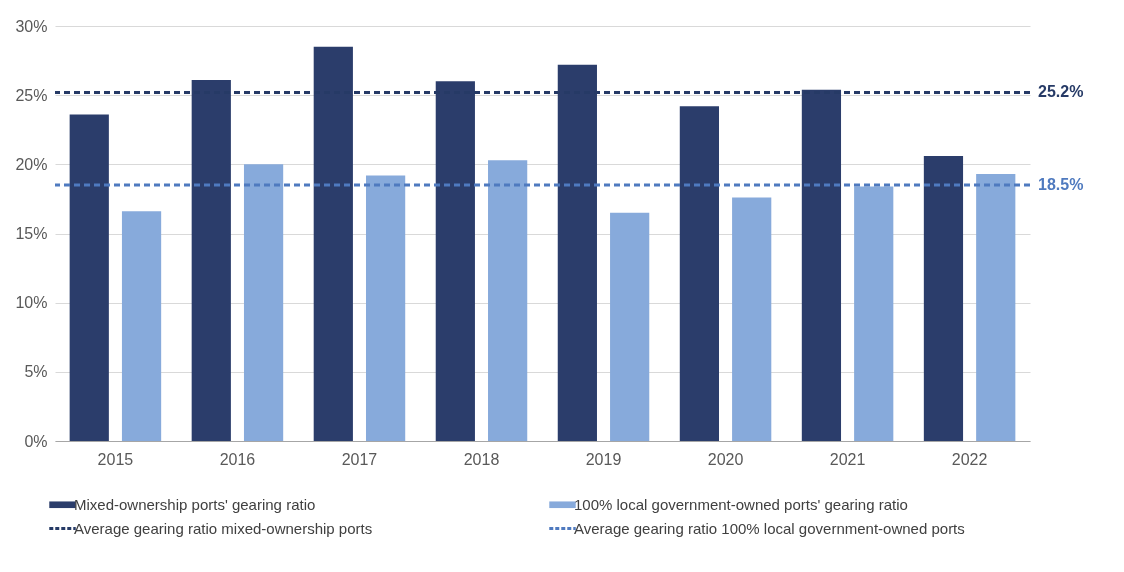  Describe the element at coordinates (31, 95) in the screenshot. I see `y-tick-label: 25%` at that location.